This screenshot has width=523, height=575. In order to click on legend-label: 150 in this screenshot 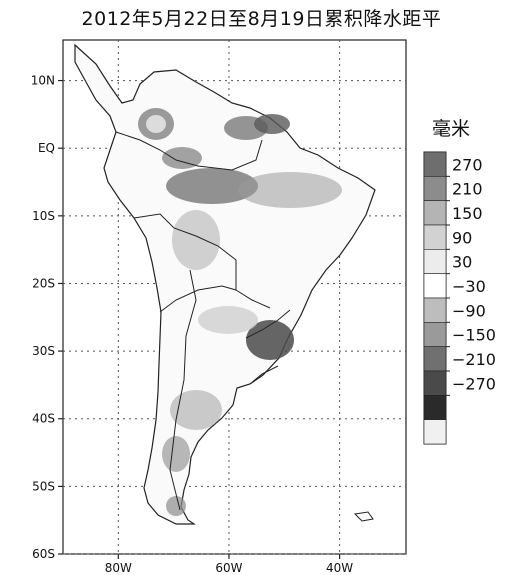, I will do `click(467, 213)`.